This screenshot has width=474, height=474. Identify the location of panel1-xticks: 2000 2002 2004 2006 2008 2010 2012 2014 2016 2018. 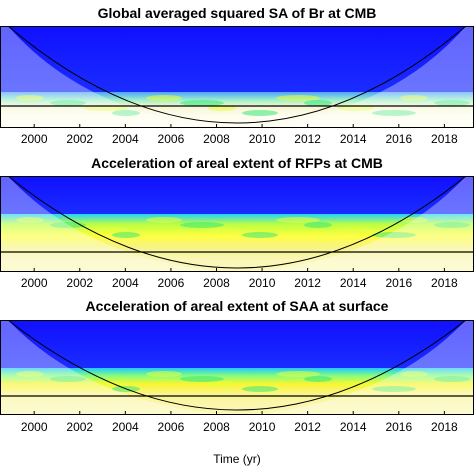
(237, 140).